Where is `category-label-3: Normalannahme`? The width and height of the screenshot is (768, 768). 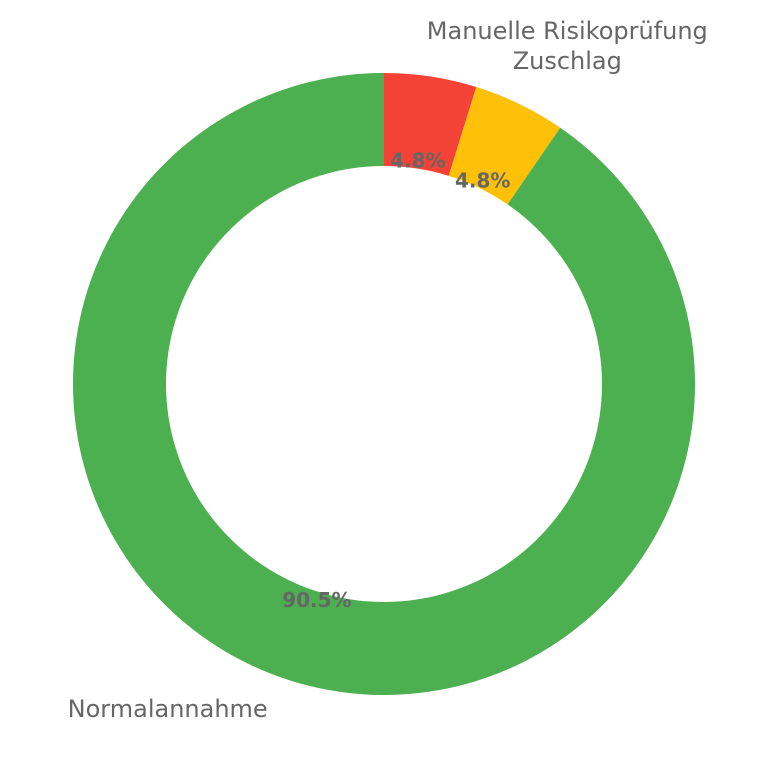
category-label-3: Normalannahme is located at coordinates (168, 709).